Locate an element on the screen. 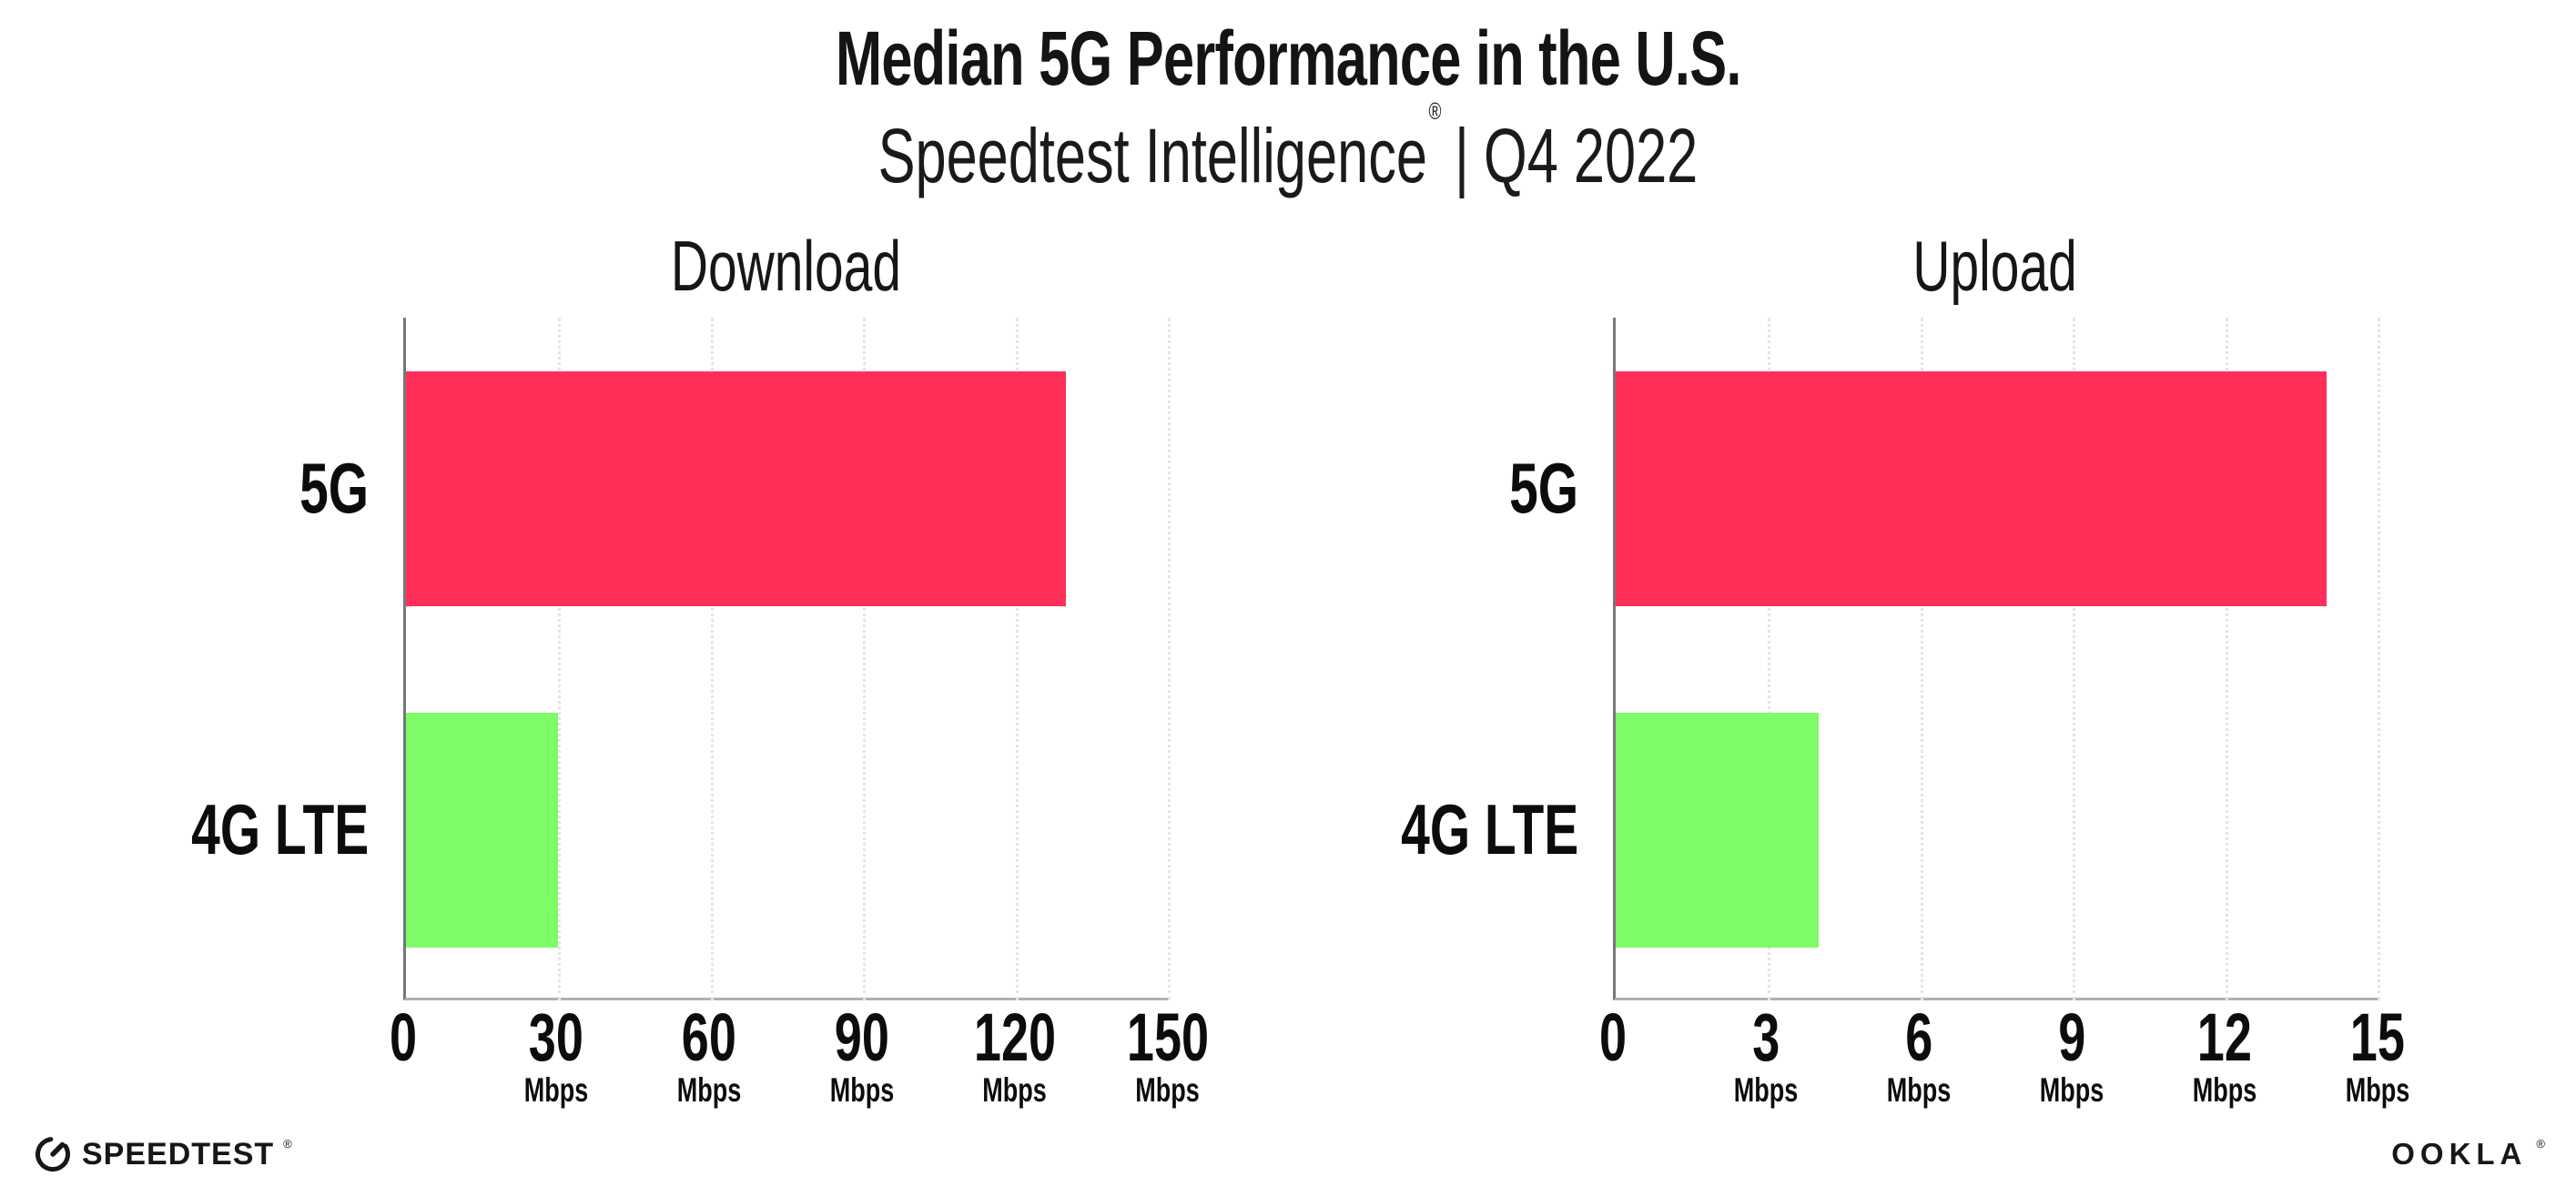  x-tick-number-text: 3 is located at coordinates (1765, 1037).